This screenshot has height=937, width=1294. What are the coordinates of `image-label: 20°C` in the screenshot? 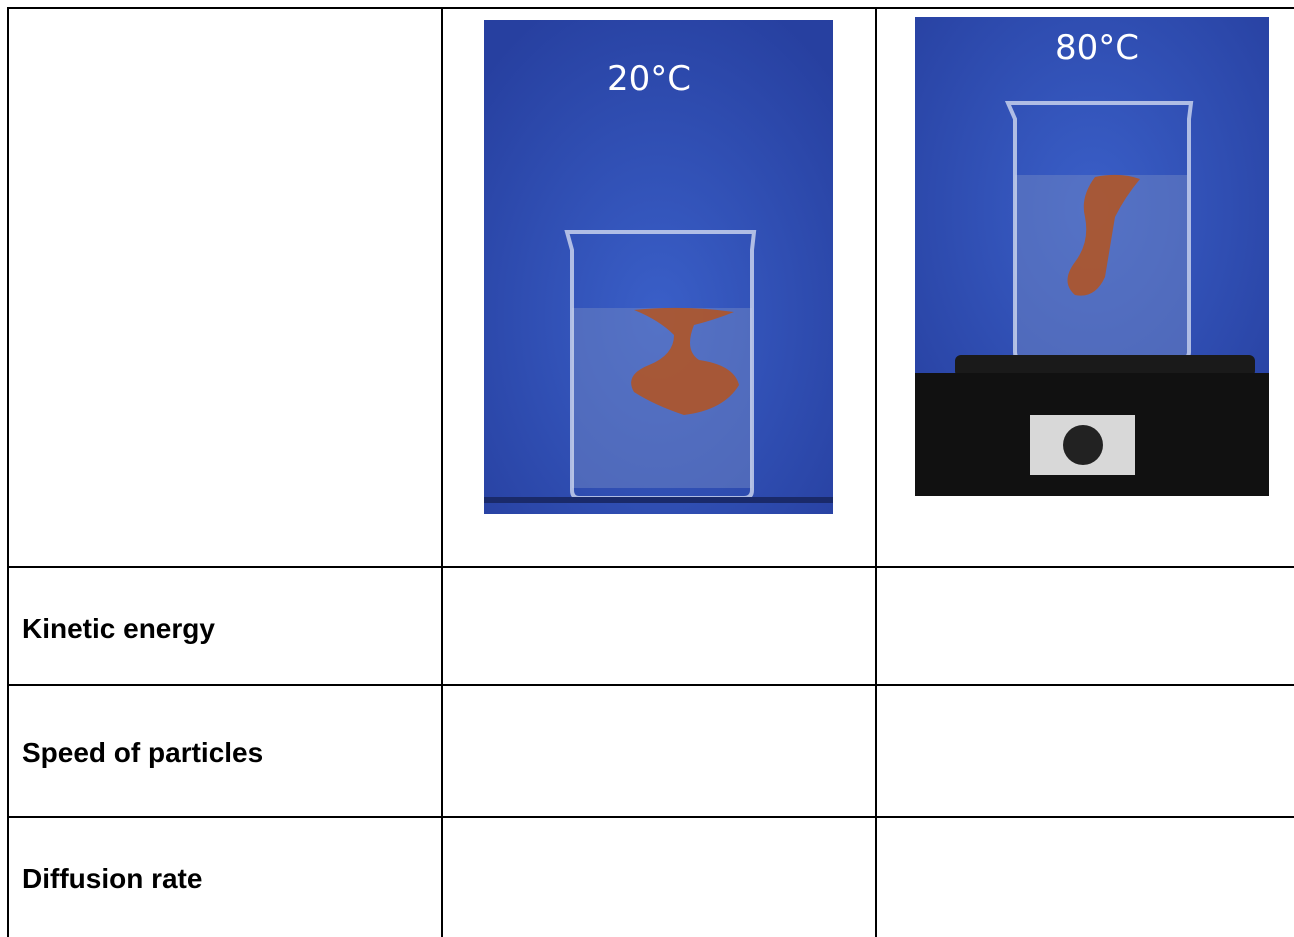 It's located at (649, 79).